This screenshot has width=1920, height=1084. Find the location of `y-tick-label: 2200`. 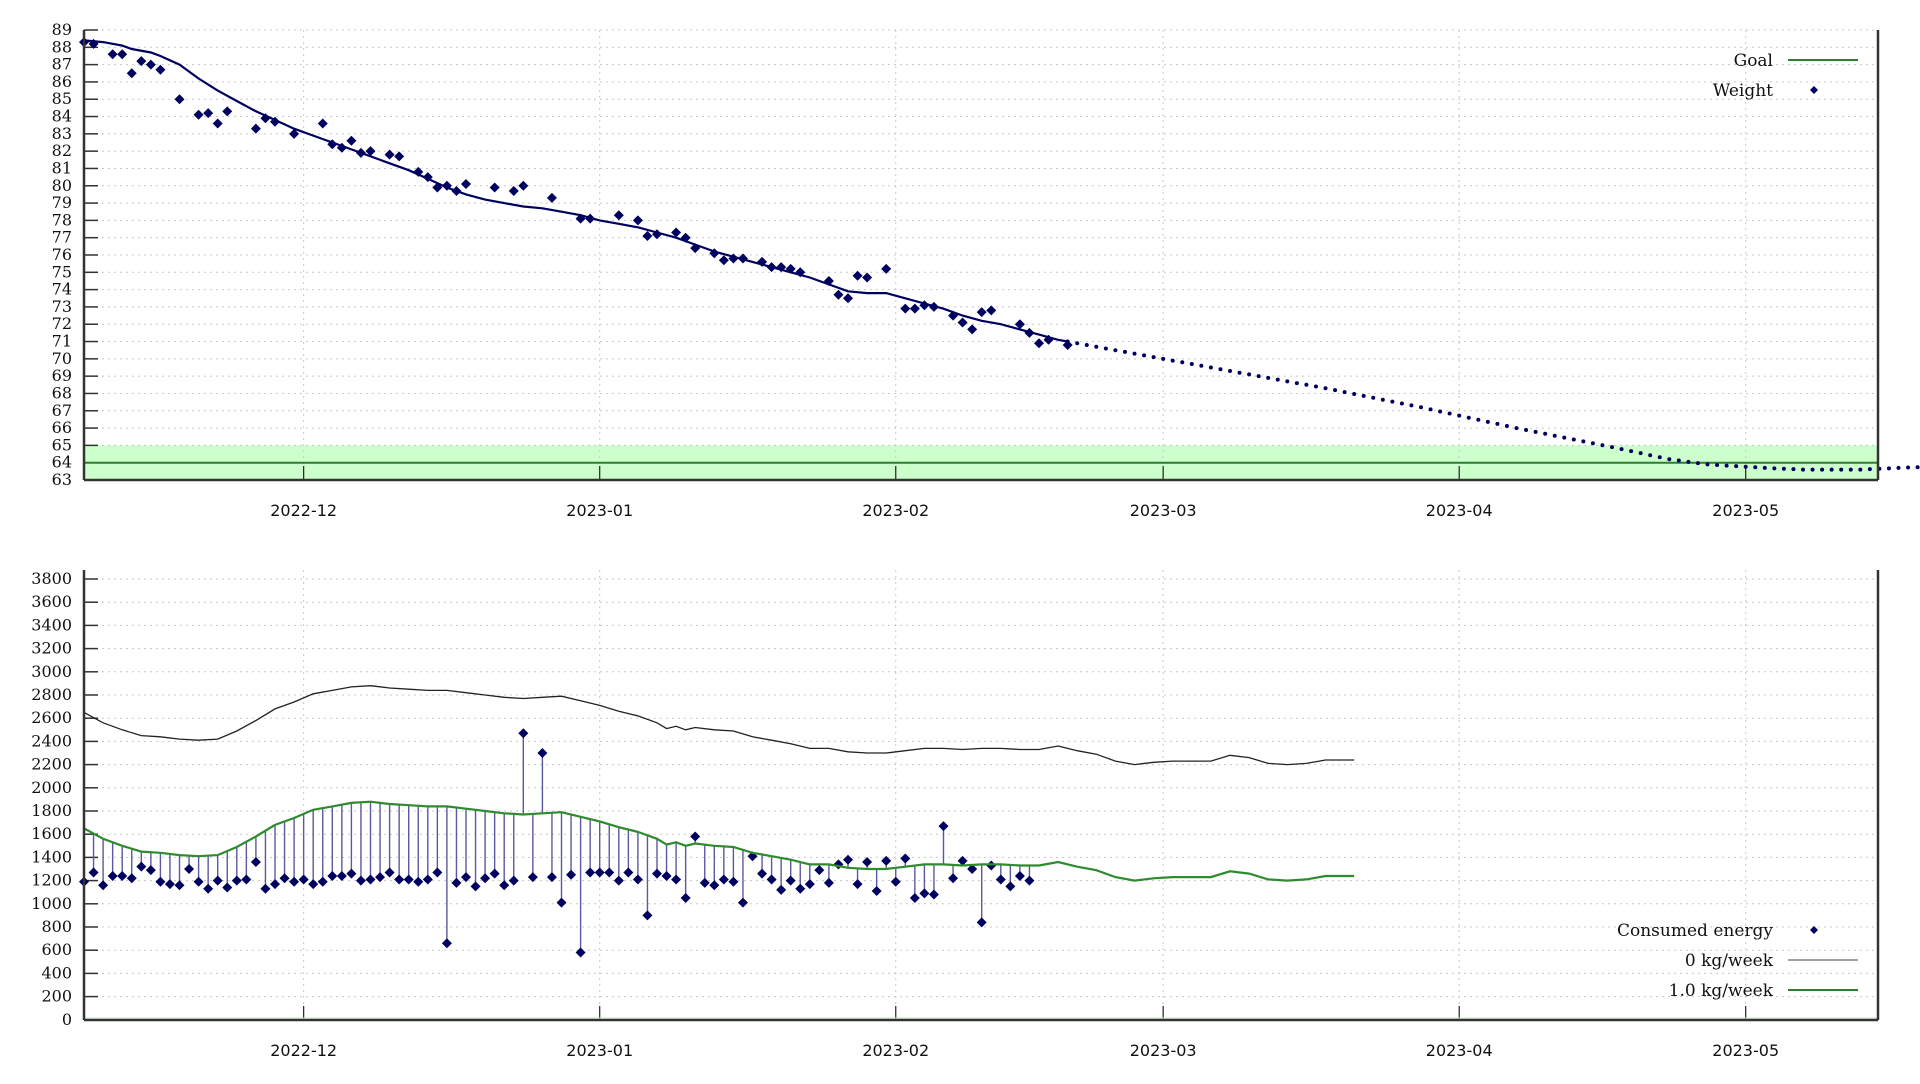

y-tick-label: 2200 is located at coordinates (51, 764).